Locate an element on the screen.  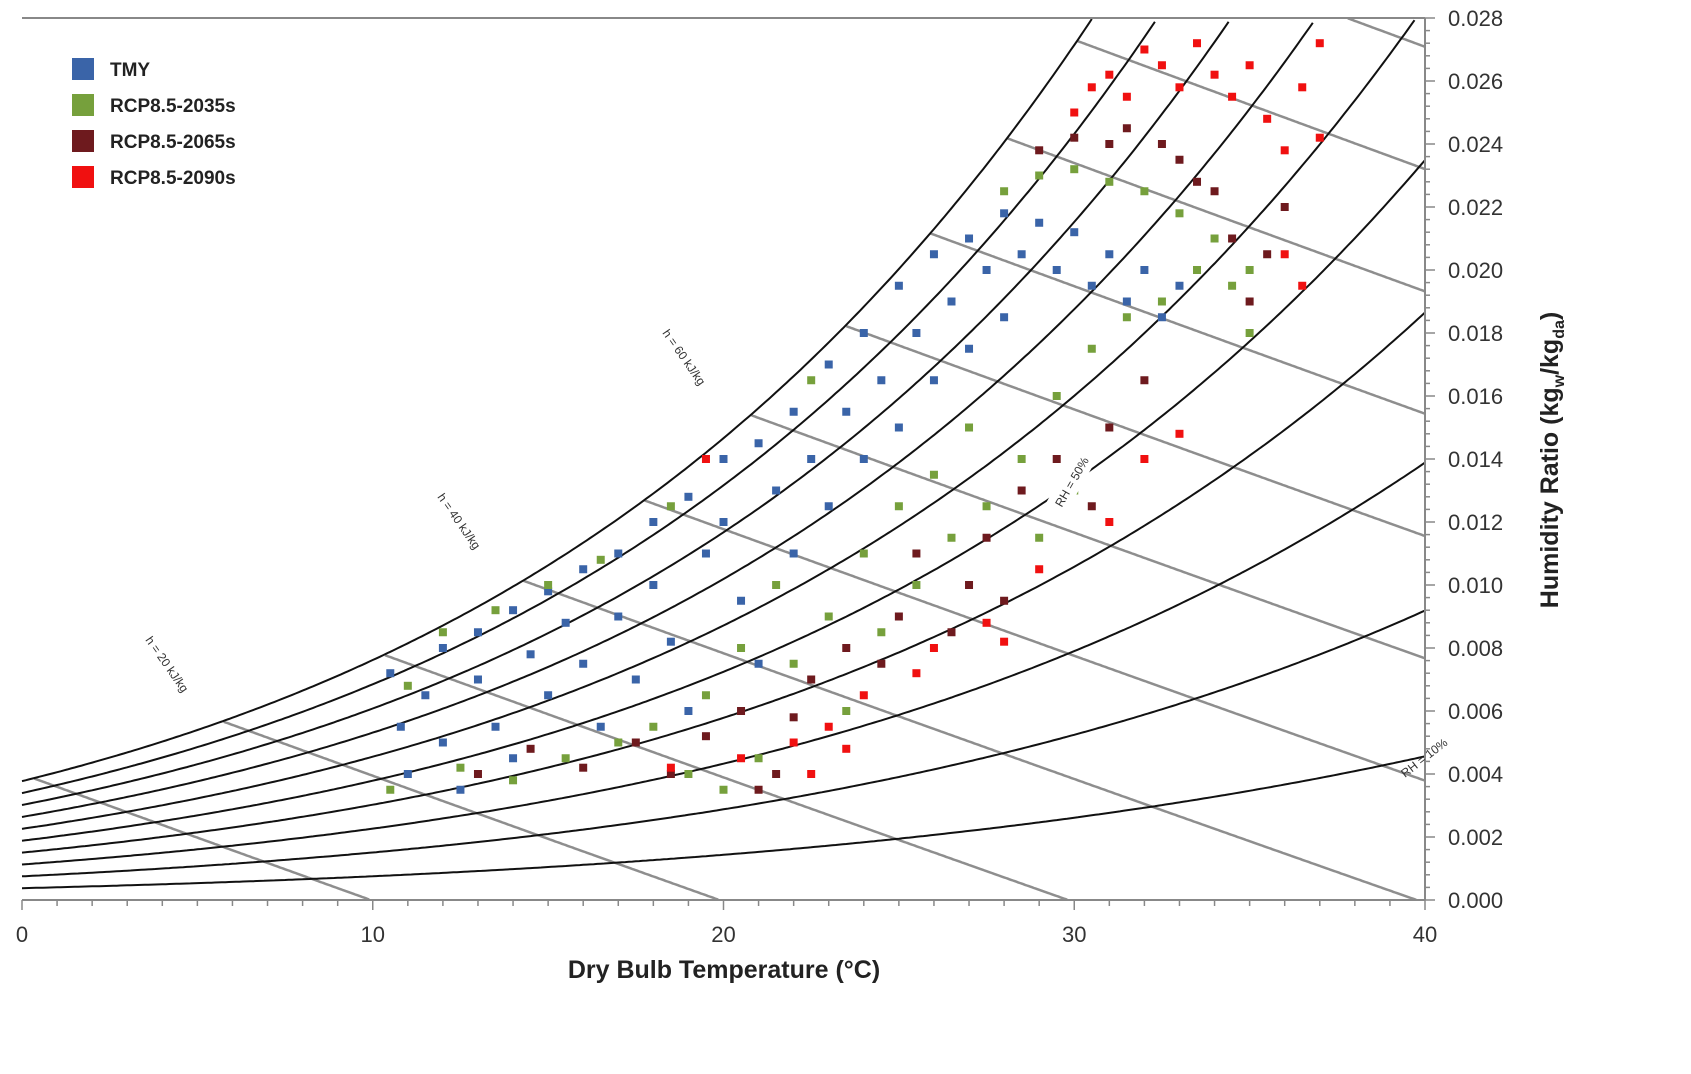
annotation-h60: h = 60 kJ/kg is located at coordinates (684, 357).